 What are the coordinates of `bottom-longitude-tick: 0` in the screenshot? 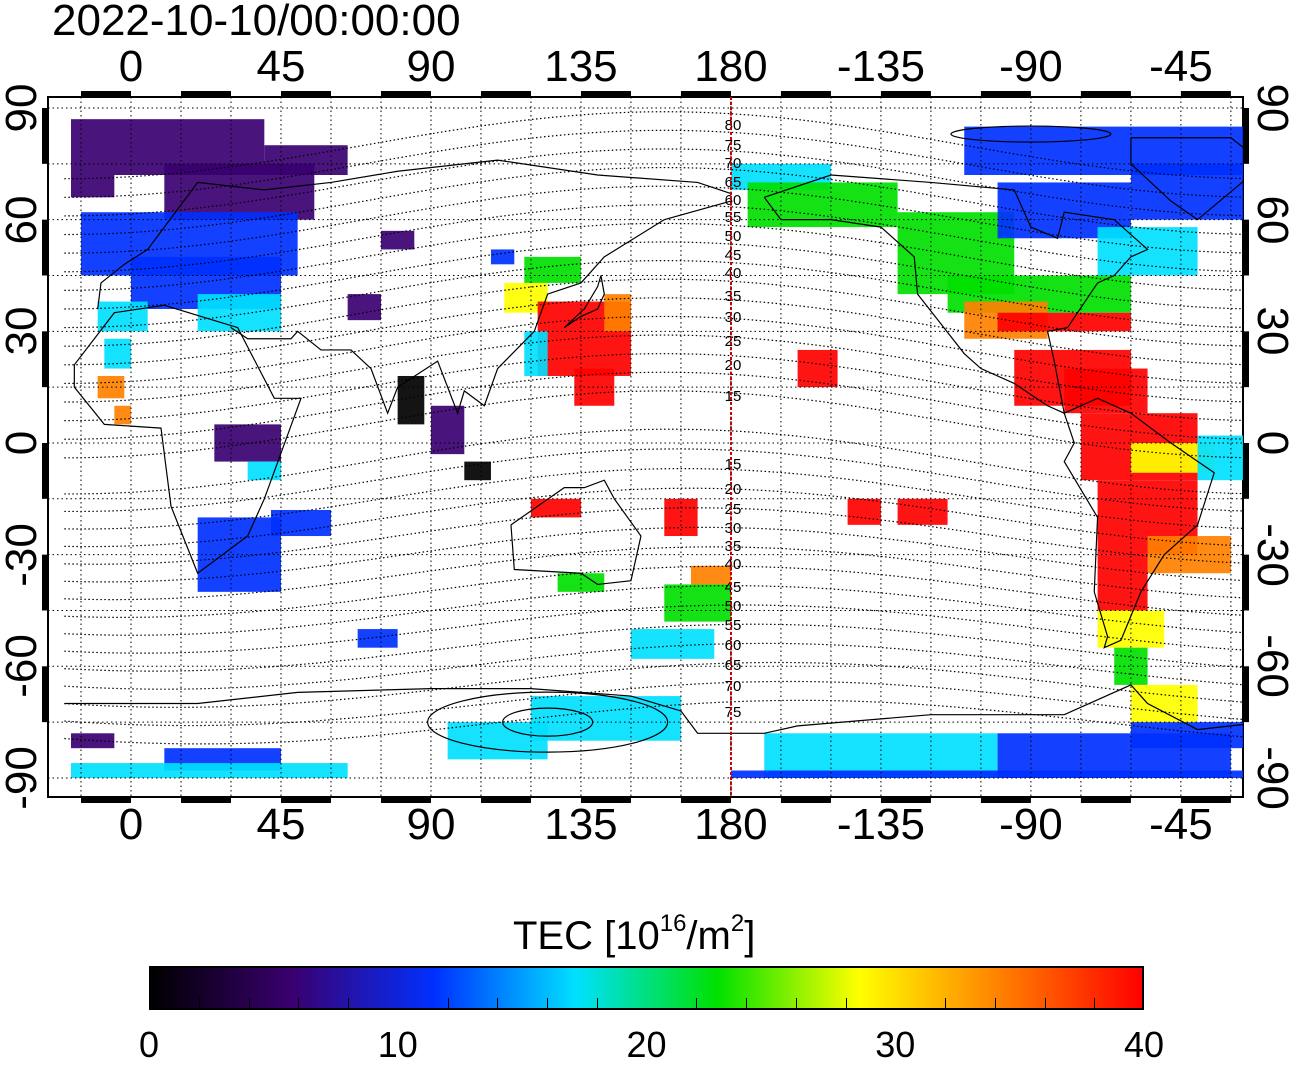 It's located at (131, 824).